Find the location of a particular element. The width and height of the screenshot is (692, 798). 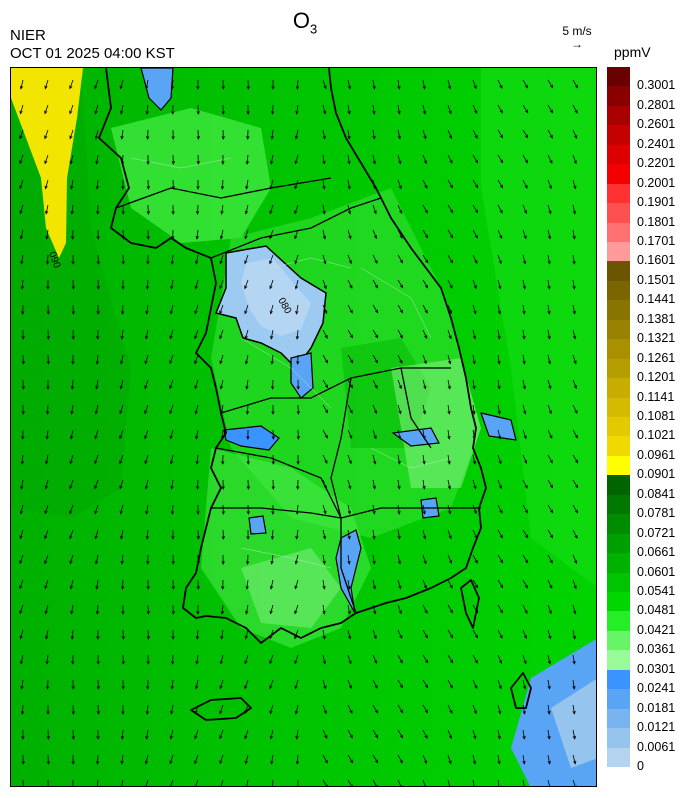

light-field-east is located at coordinates (436, 423).